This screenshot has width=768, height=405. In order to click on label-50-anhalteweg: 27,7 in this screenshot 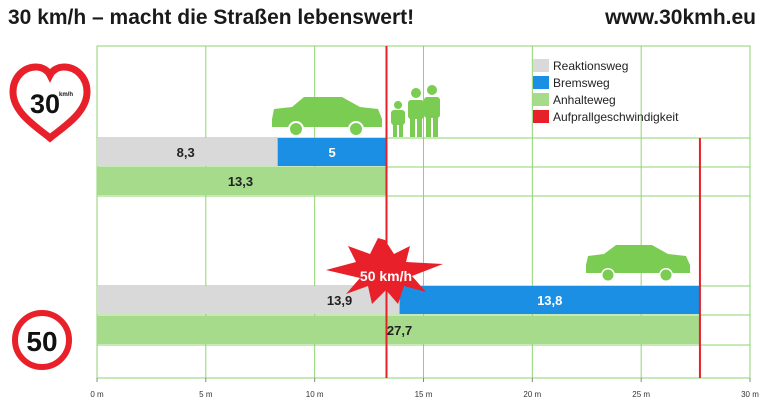, I will do `click(399, 330)`.